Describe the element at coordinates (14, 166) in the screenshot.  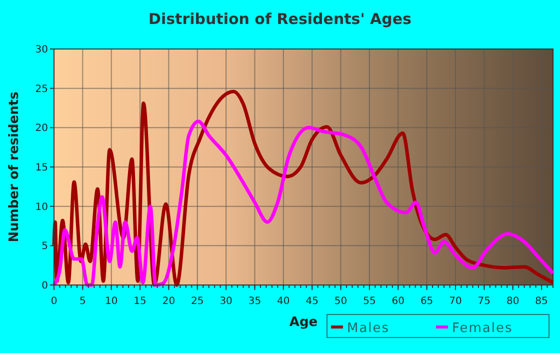
I see `y-axis-title: Number of residents` at that location.